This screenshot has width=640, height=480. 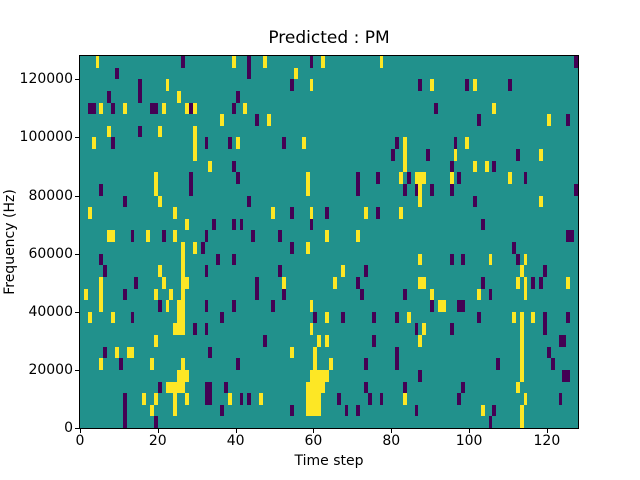 I want to click on y-tick-label: 80000, so click(x=50, y=195).